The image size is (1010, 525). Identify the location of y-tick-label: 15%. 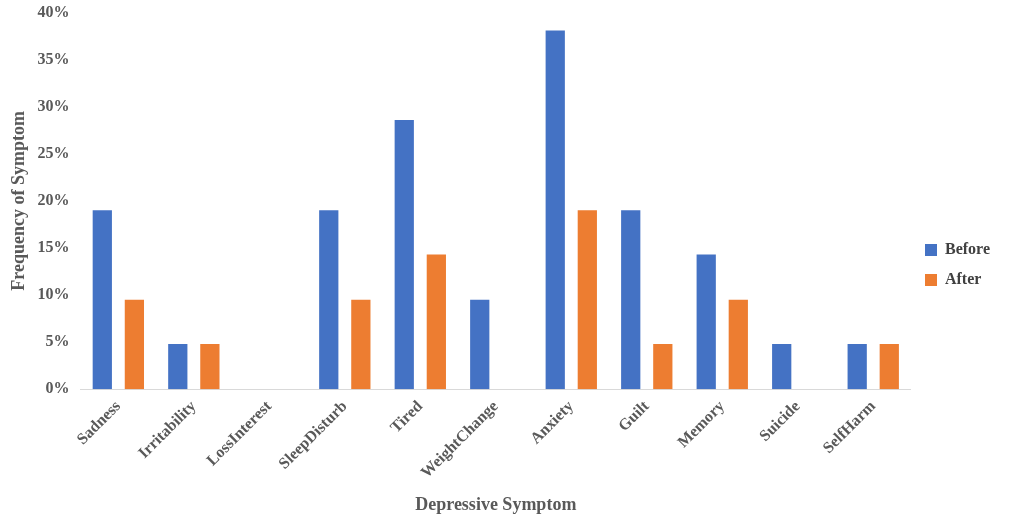
(53, 247).